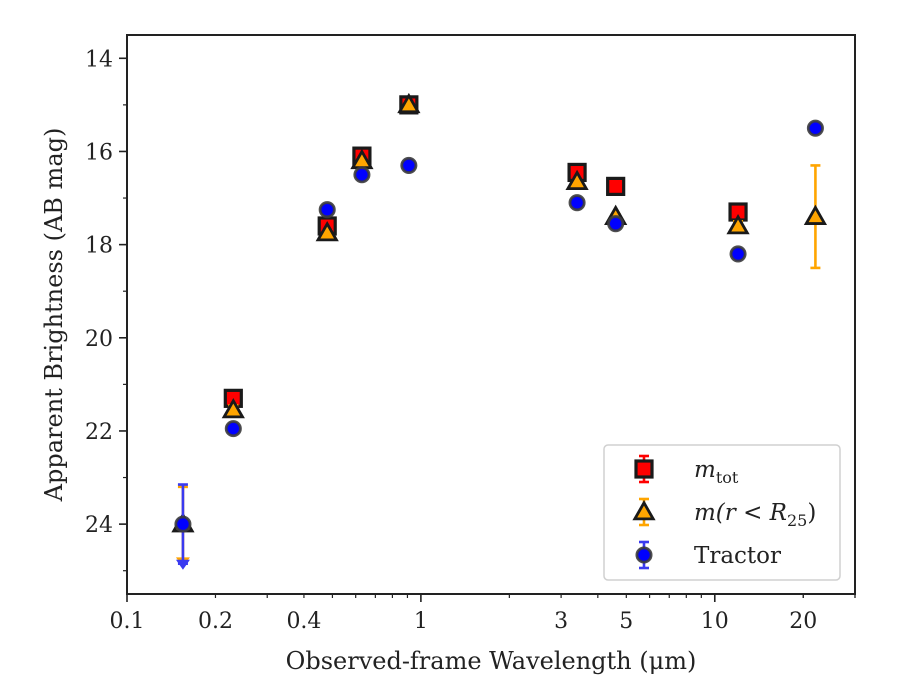 The height and width of the screenshot is (700, 900). Describe the element at coordinates (561, 621) in the screenshot. I see `x-tick-label: 3` at that location.